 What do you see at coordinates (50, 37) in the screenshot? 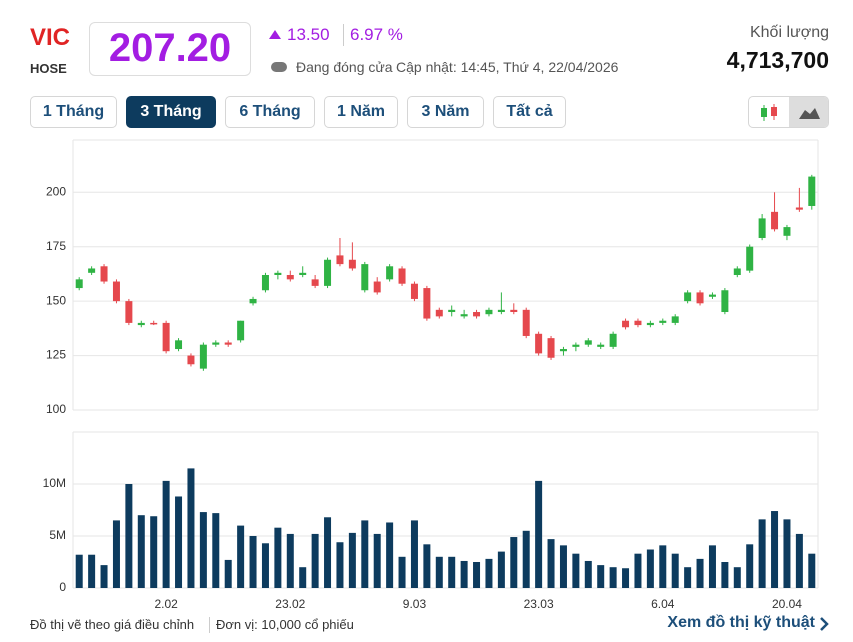
I see `symbol: VIC` at bounding box center [50, 37].